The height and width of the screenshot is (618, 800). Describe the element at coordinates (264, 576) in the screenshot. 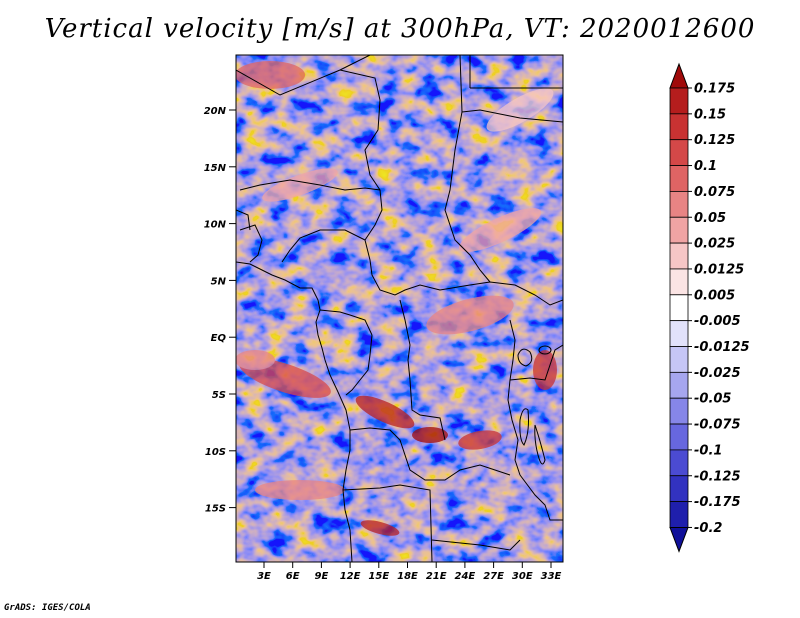

I see `lon-label: 3E` at that location.